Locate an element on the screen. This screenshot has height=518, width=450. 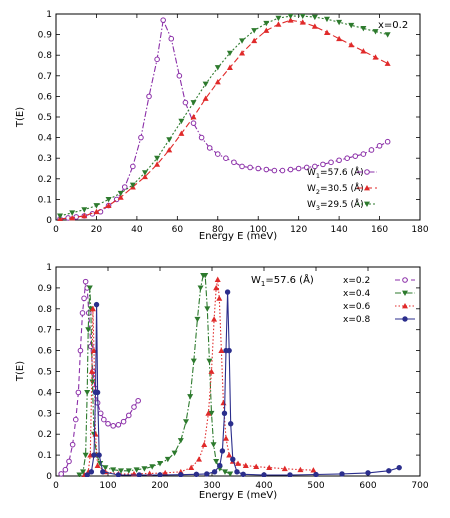
annotation-bottom-name: W is located at coordinates (256, 280).